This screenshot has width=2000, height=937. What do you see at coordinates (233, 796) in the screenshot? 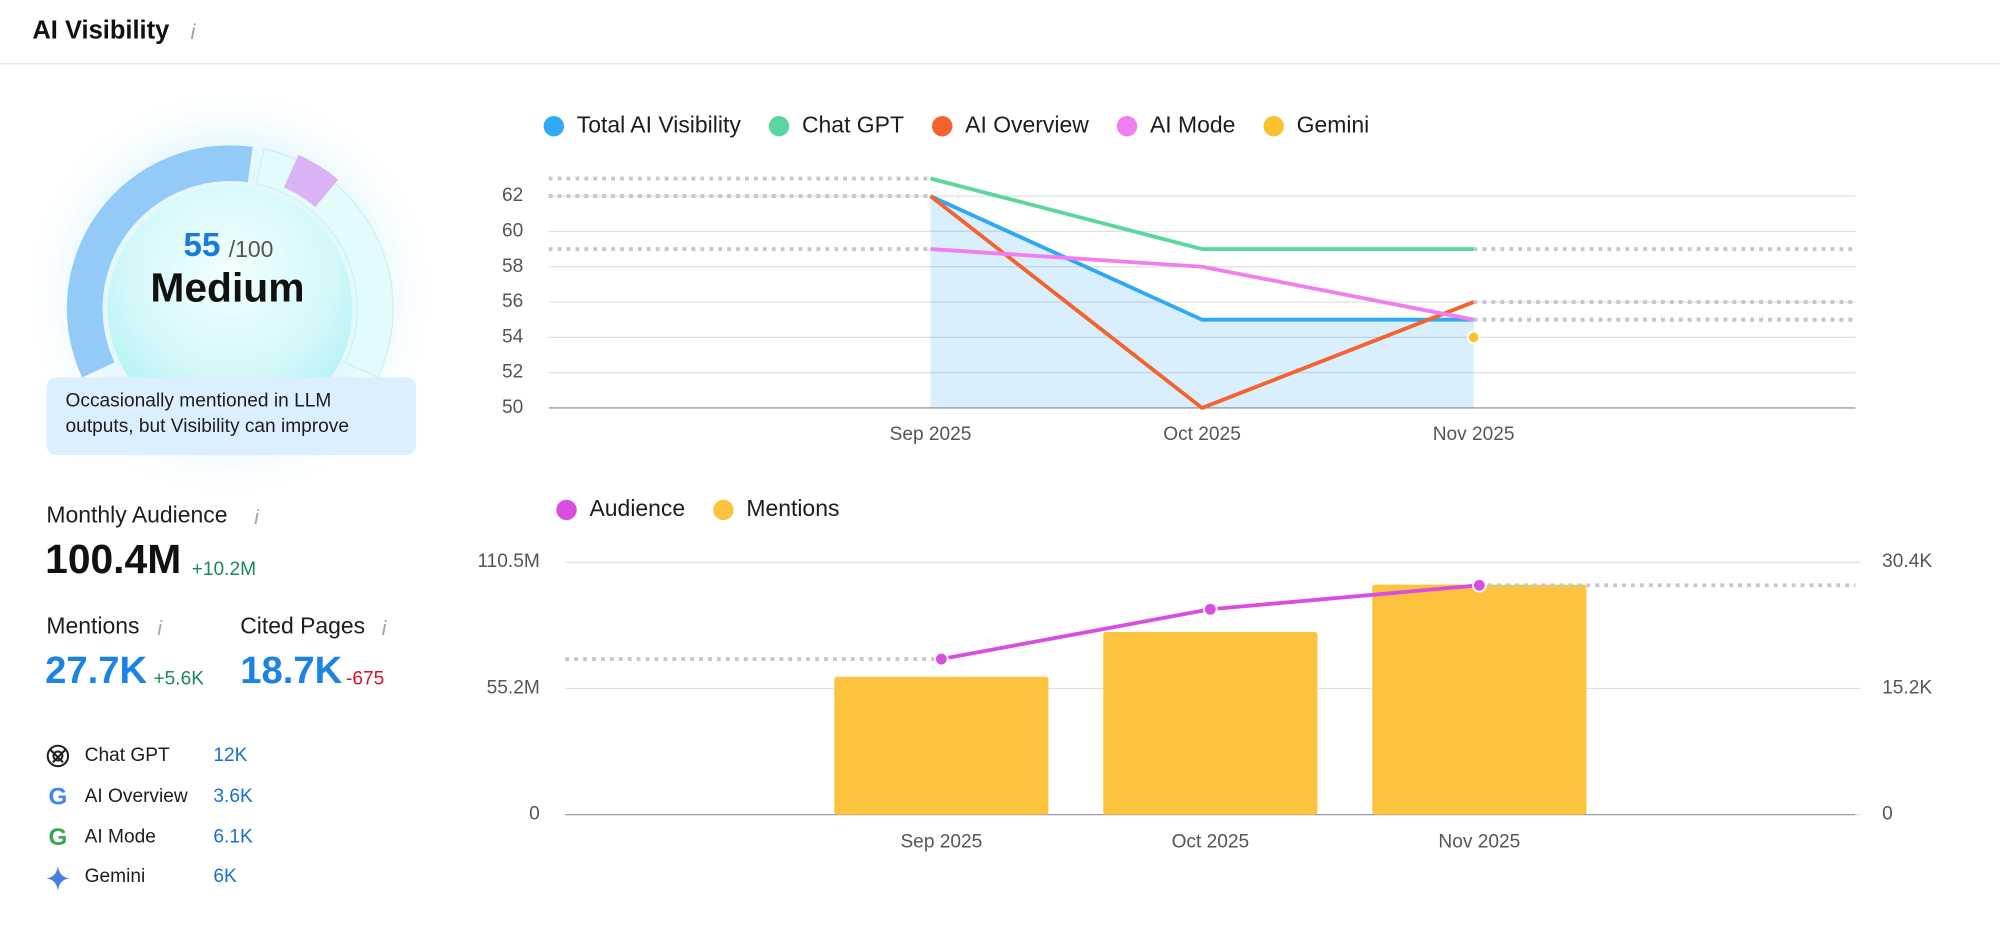
I see `source-value: 3.6K` at bounding box center [233, 796].